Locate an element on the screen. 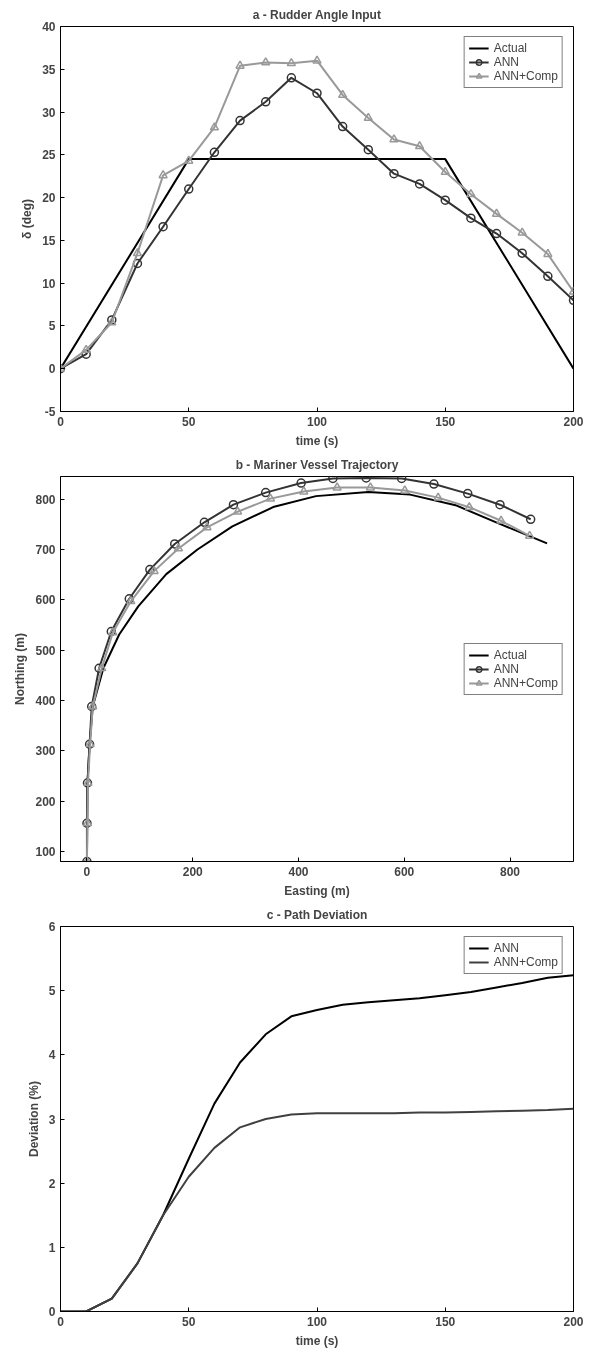 This screenshot has width=598, height=1352. x-axis-title: Easting (m) is located at coordinates (317, 890).